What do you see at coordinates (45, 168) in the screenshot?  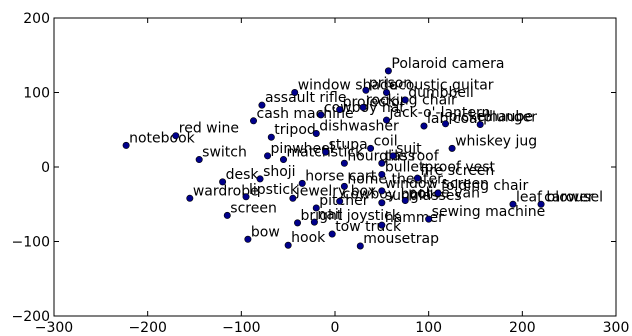 I see `y-tick-label: 0` at bounding box center [45, 168].